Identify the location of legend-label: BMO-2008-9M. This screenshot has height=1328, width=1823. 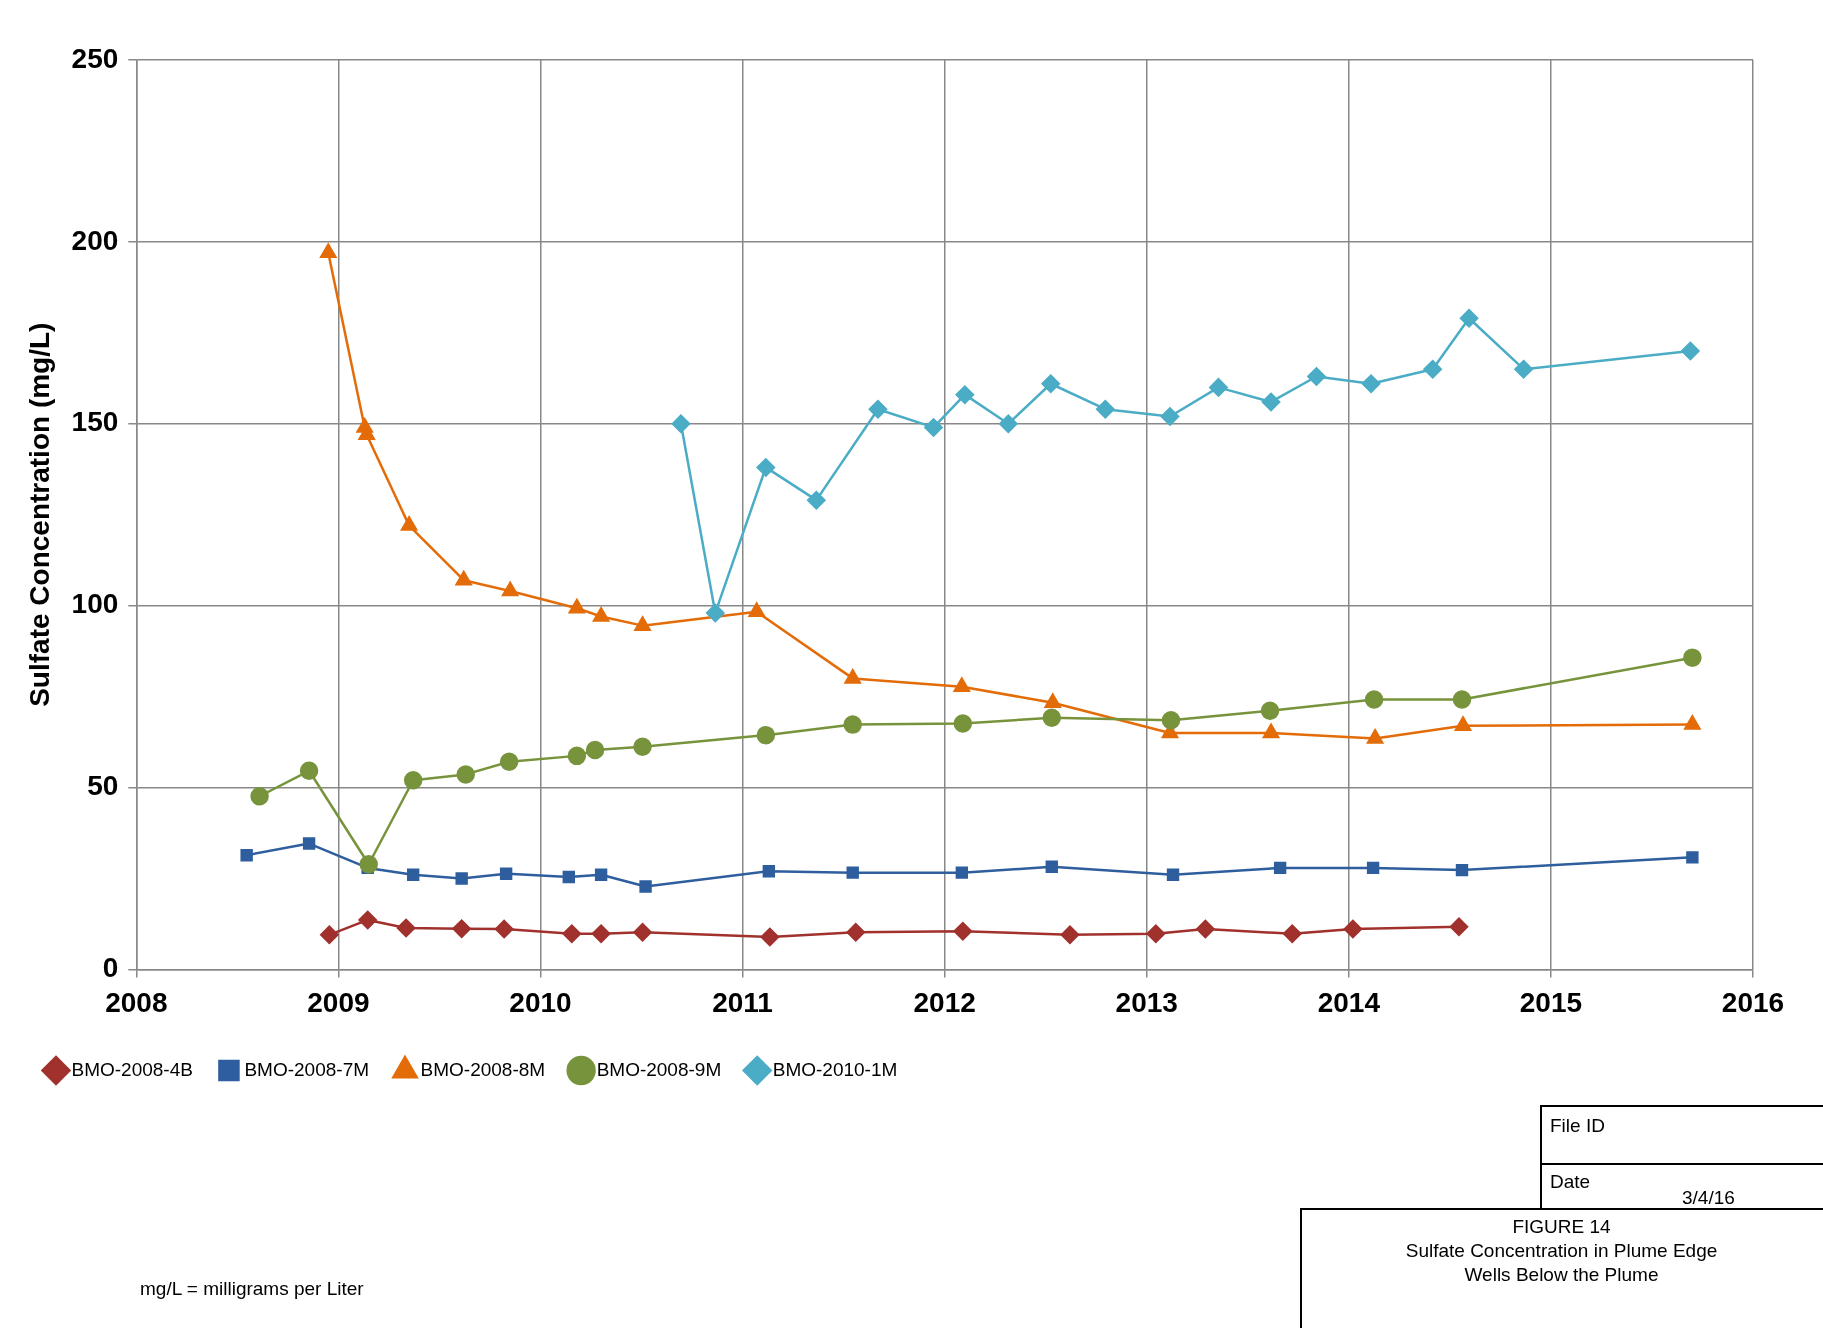
(659, 1069).